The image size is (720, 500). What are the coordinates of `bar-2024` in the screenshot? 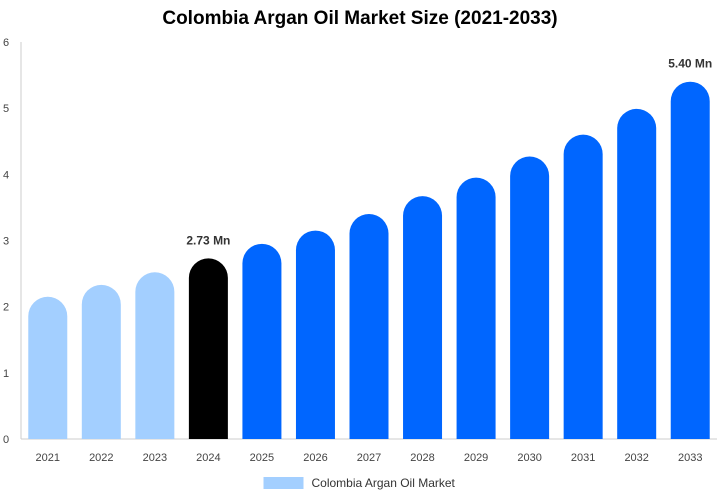 It's located at (208, 348).